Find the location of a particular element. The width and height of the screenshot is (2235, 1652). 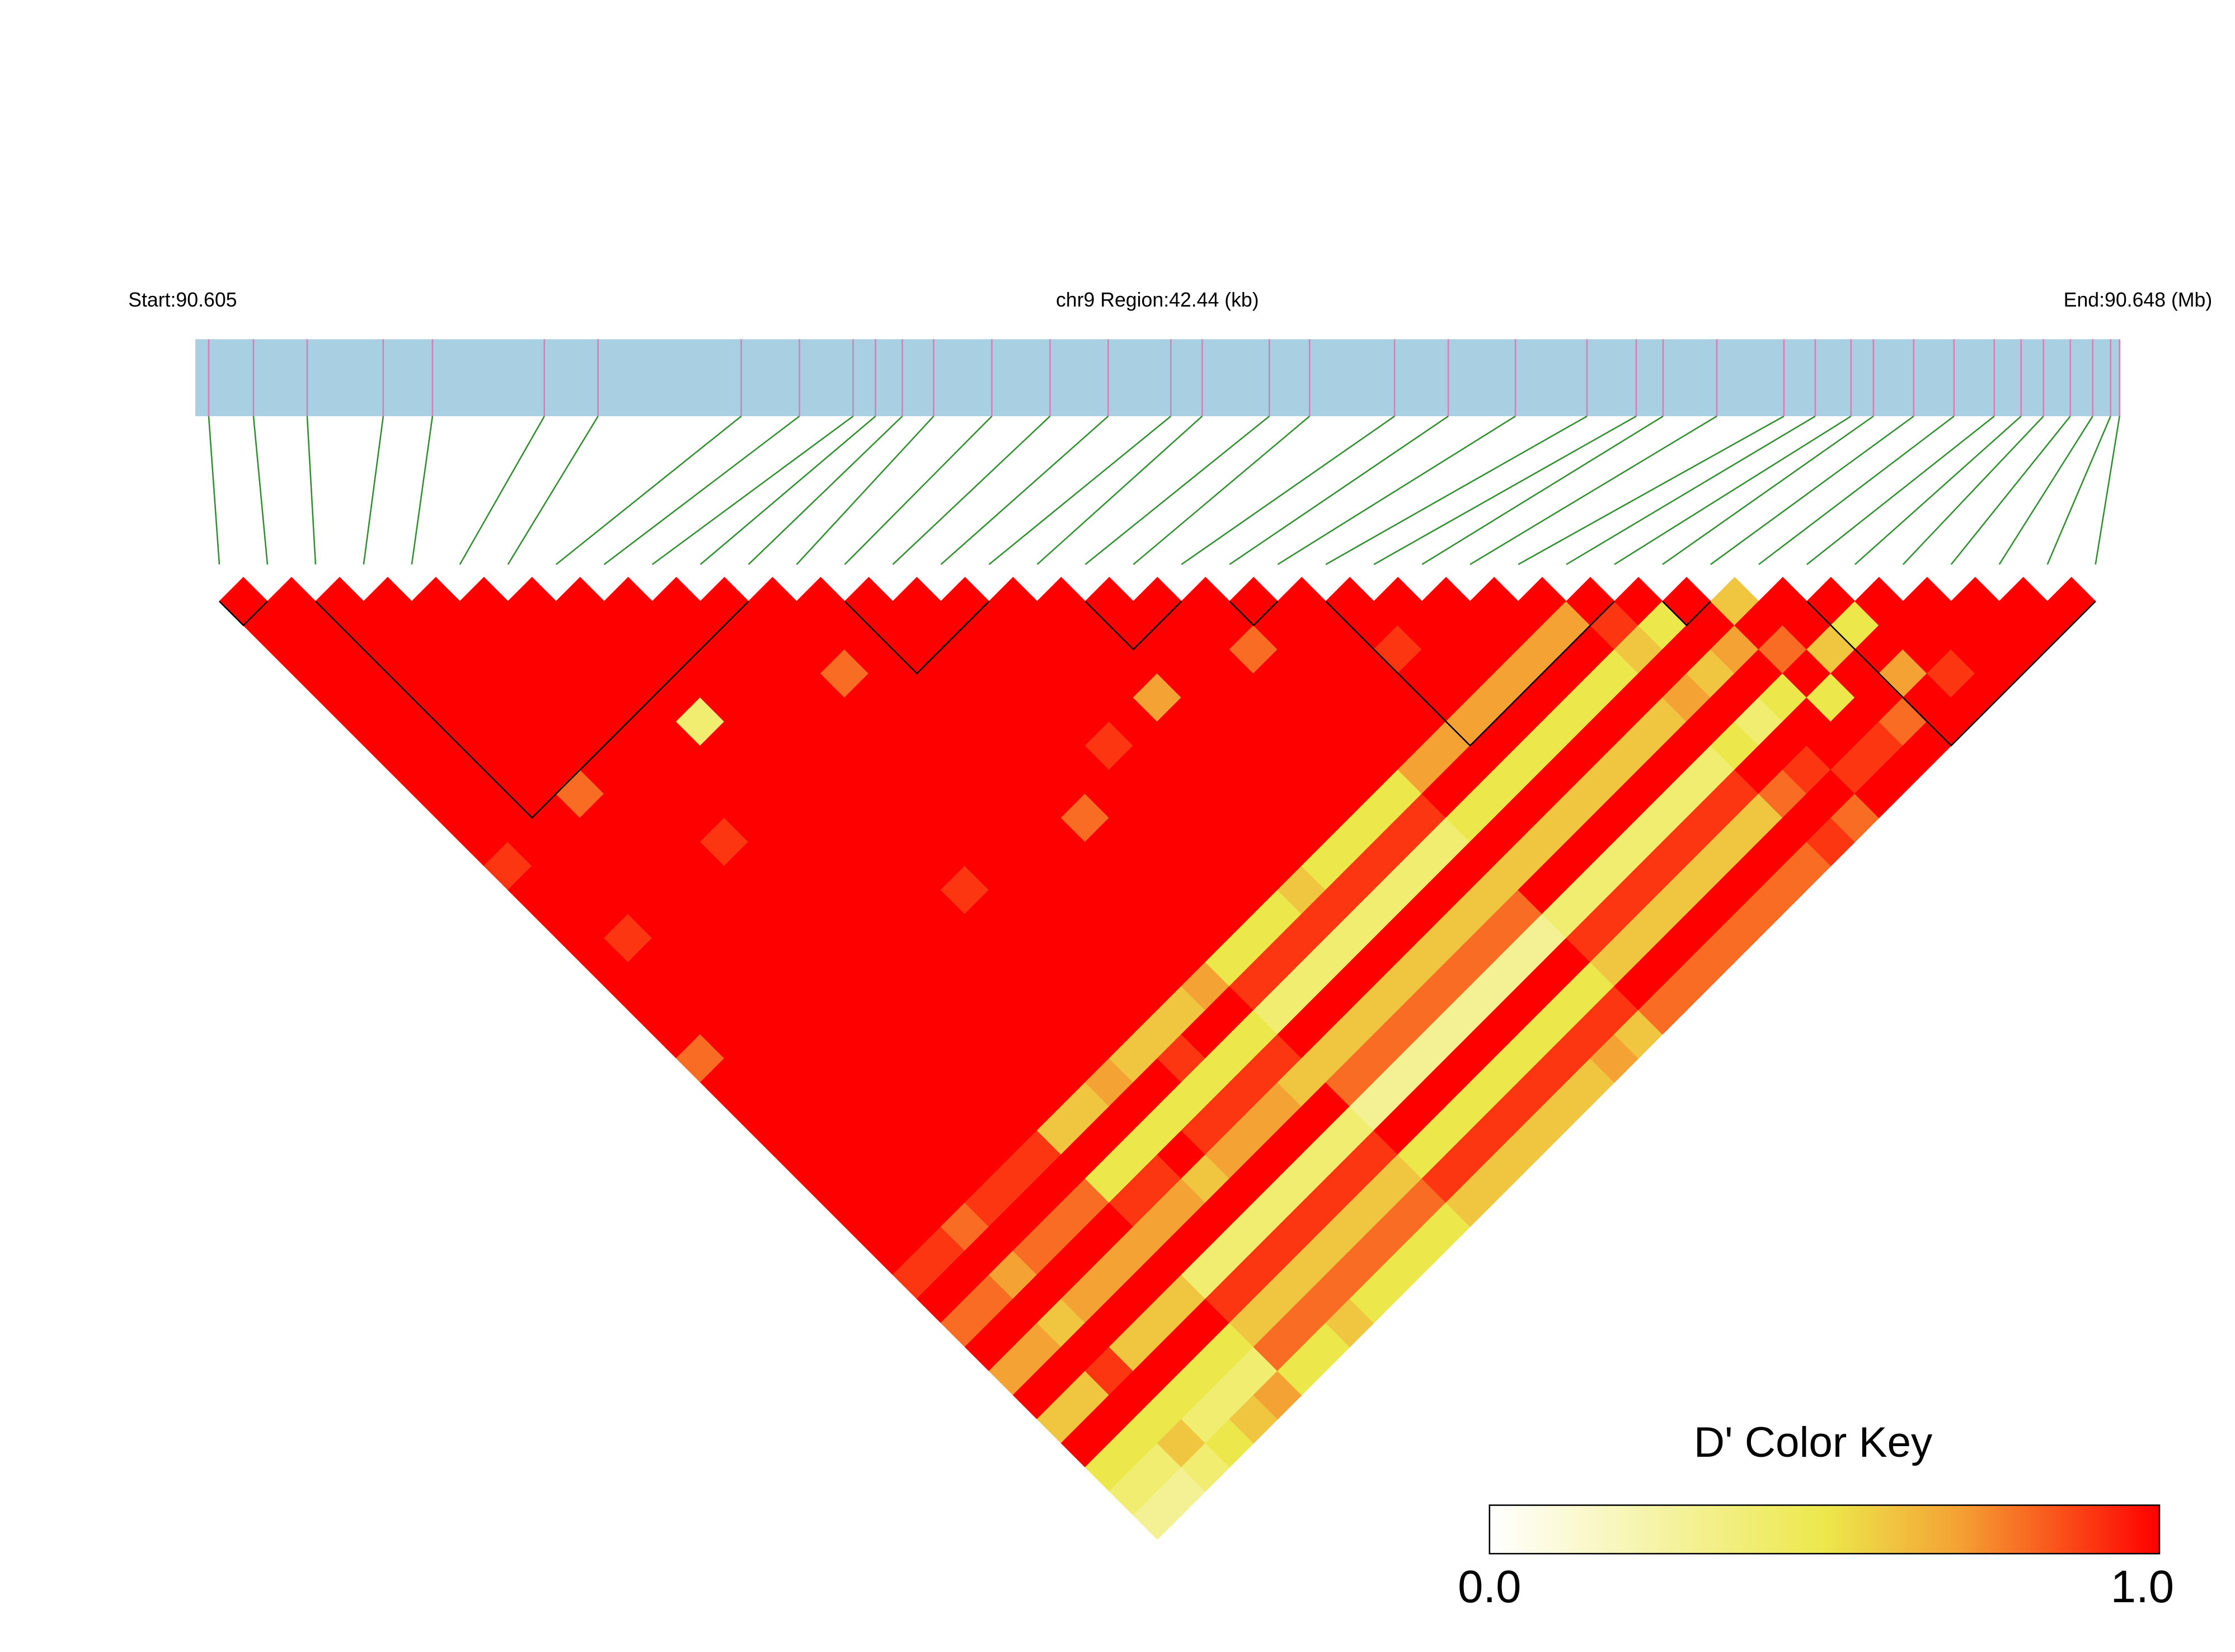

start-label: Start:90.605 is located at coordinates (182, 300).